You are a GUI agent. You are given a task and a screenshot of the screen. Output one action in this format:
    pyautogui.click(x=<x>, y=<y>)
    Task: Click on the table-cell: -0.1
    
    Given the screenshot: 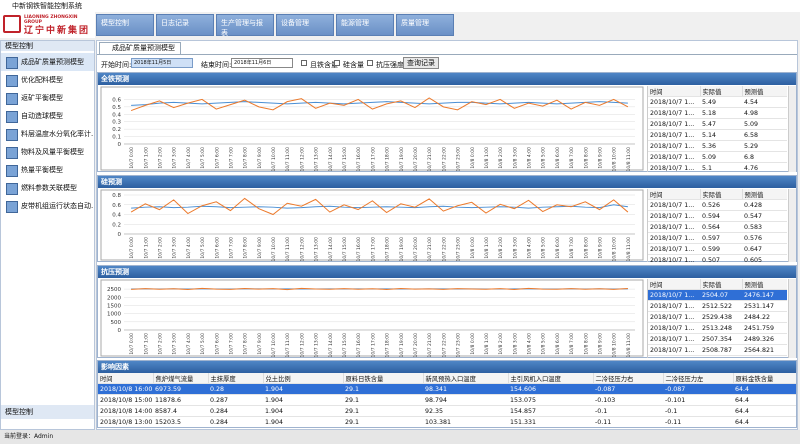 What is the action you would take?
    pyautogui.click(x=698, y=411)
    